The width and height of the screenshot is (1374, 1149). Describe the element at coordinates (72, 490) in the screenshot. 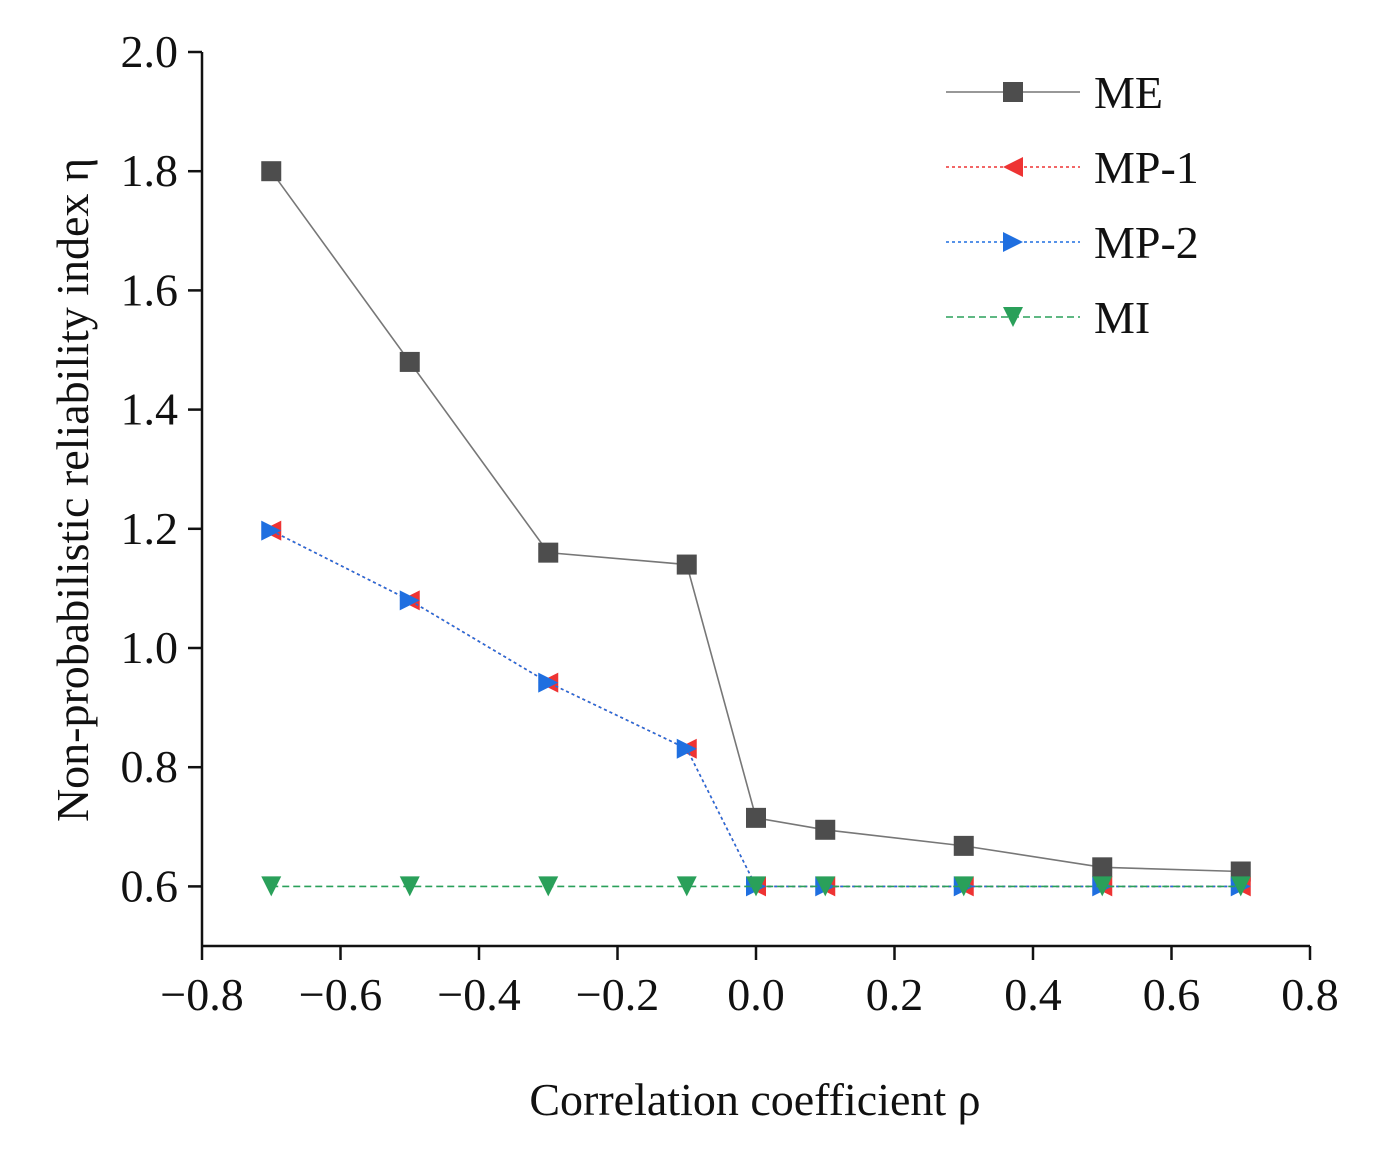

I see `y-axis-title: Non-probabilistic reliability index η` at that location.